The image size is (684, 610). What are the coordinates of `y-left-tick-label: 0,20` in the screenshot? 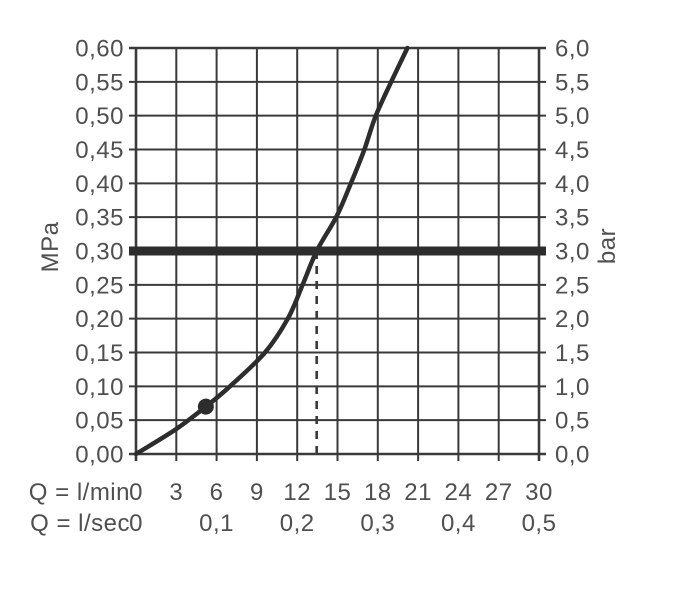 It's located at (99, 319).